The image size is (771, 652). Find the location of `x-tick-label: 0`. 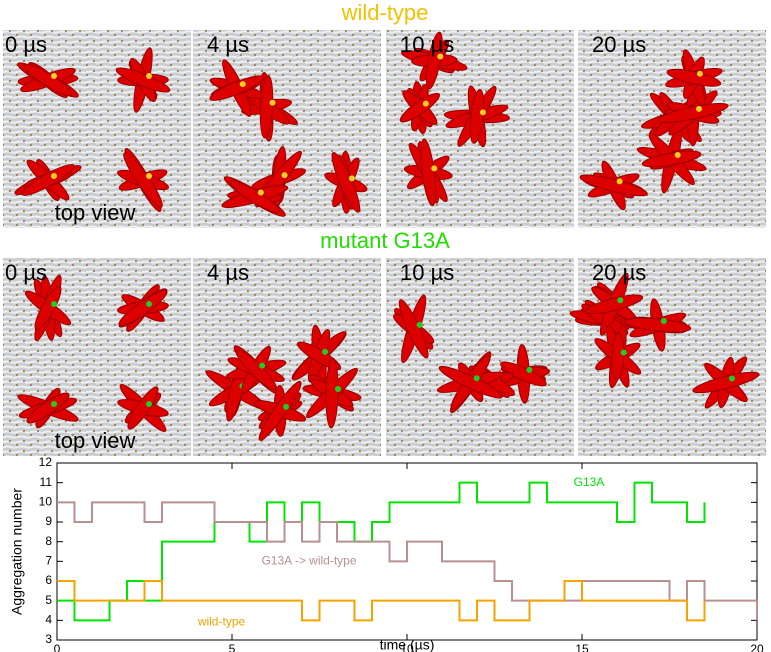

x-tick-label: 0 is located at coordinates (57, 647).